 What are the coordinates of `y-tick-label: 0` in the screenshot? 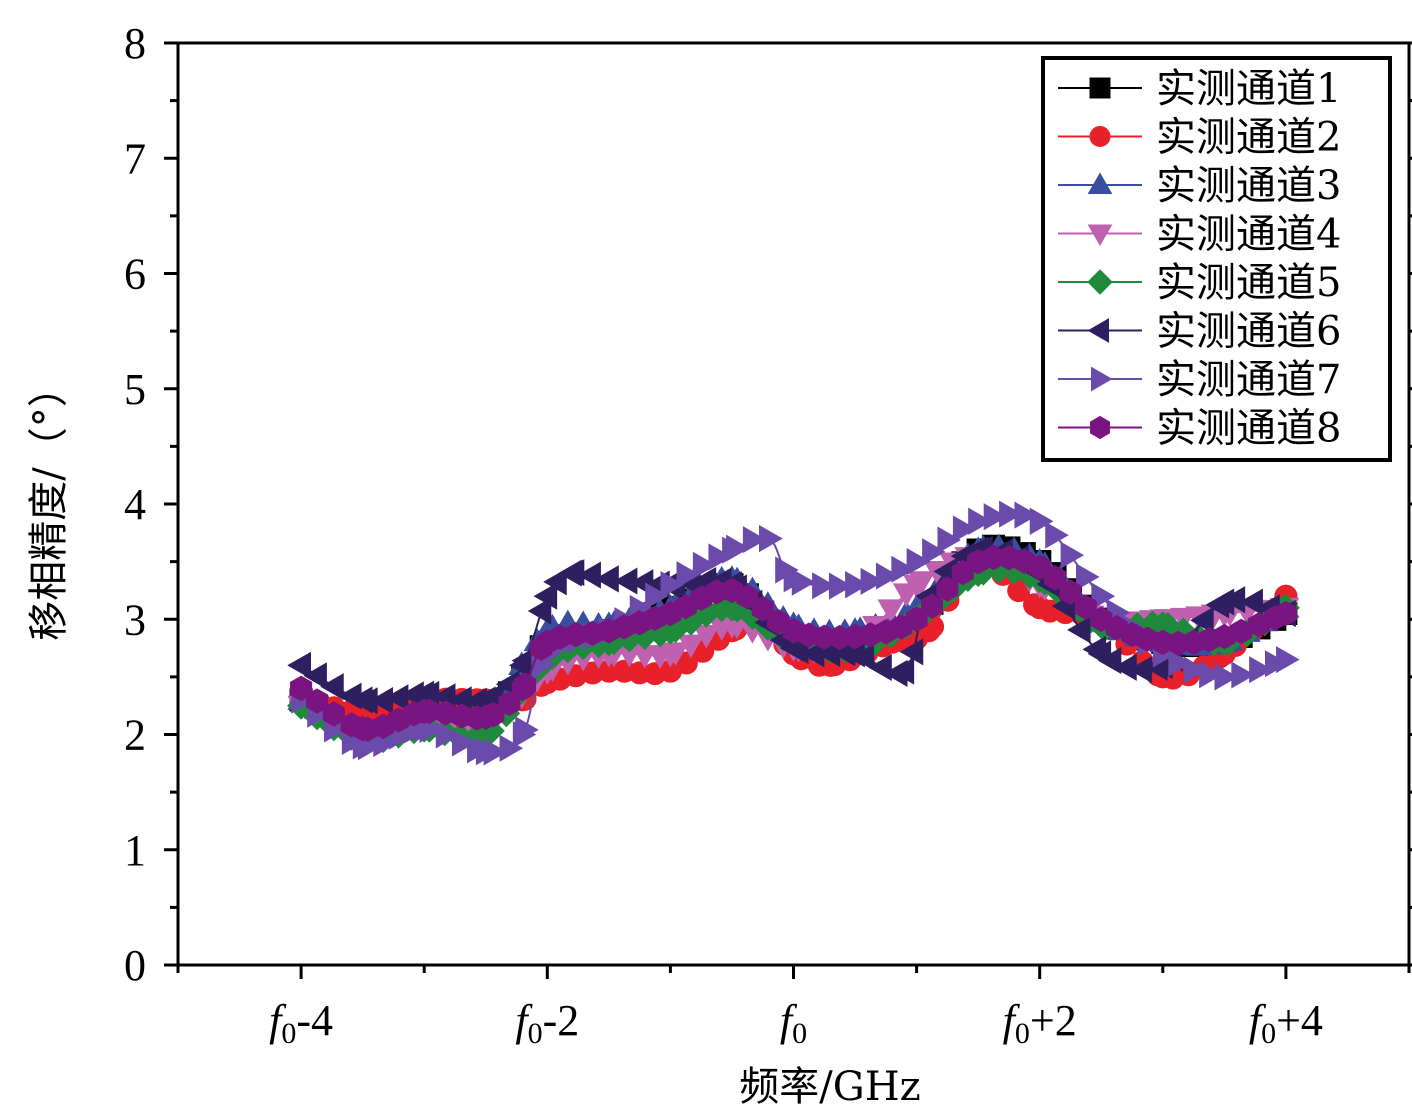 It's located at (135, 965).